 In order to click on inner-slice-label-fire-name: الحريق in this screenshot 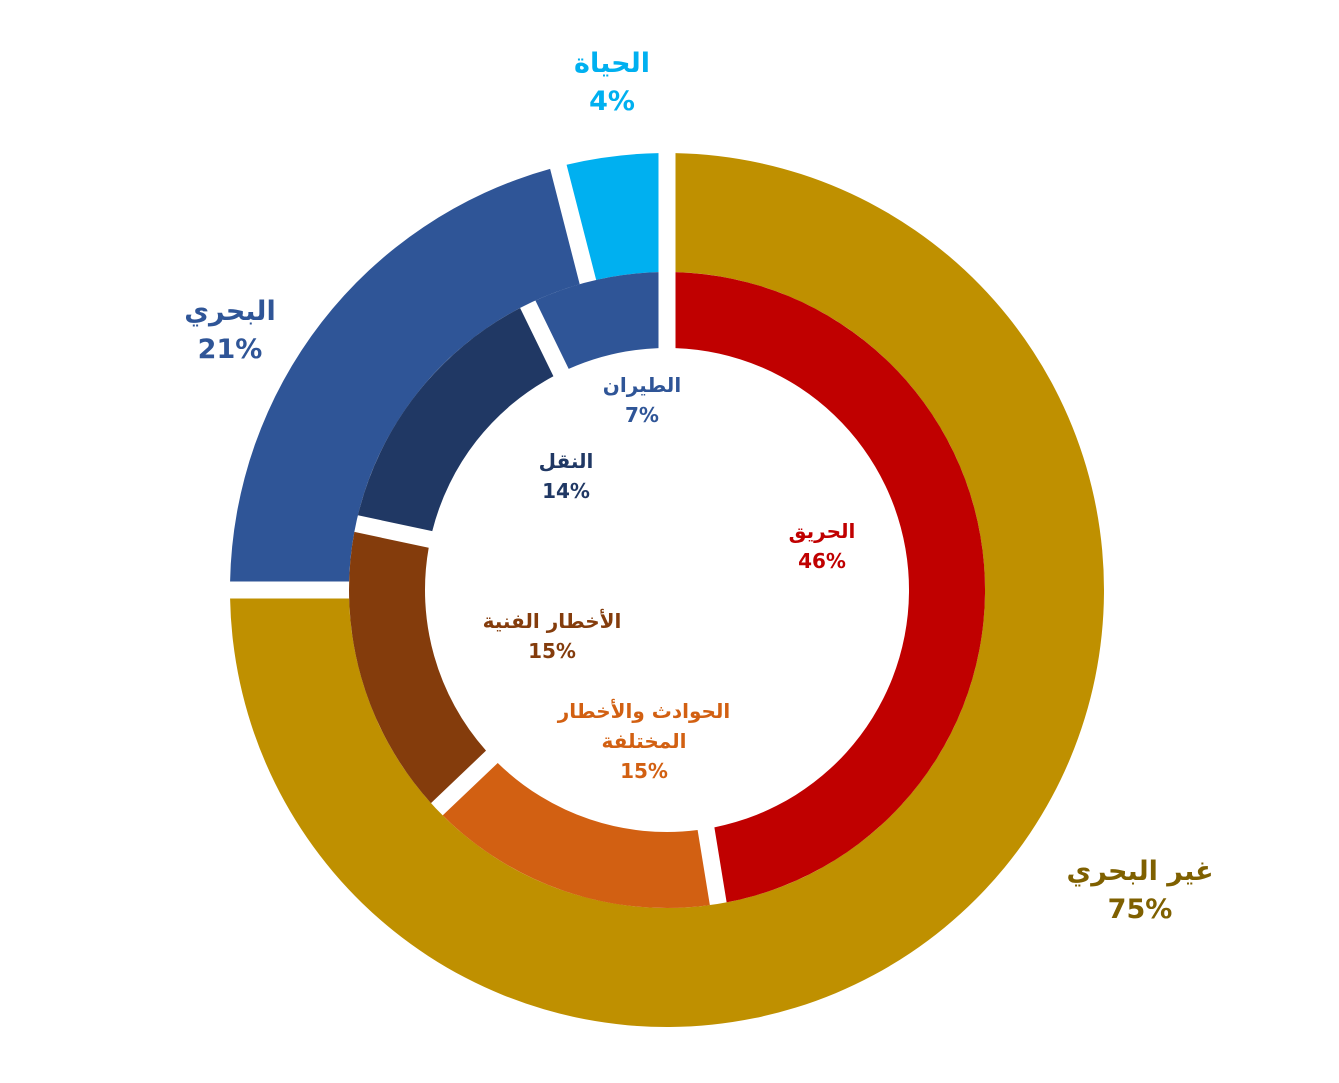, I will do `click(822, 531)`.